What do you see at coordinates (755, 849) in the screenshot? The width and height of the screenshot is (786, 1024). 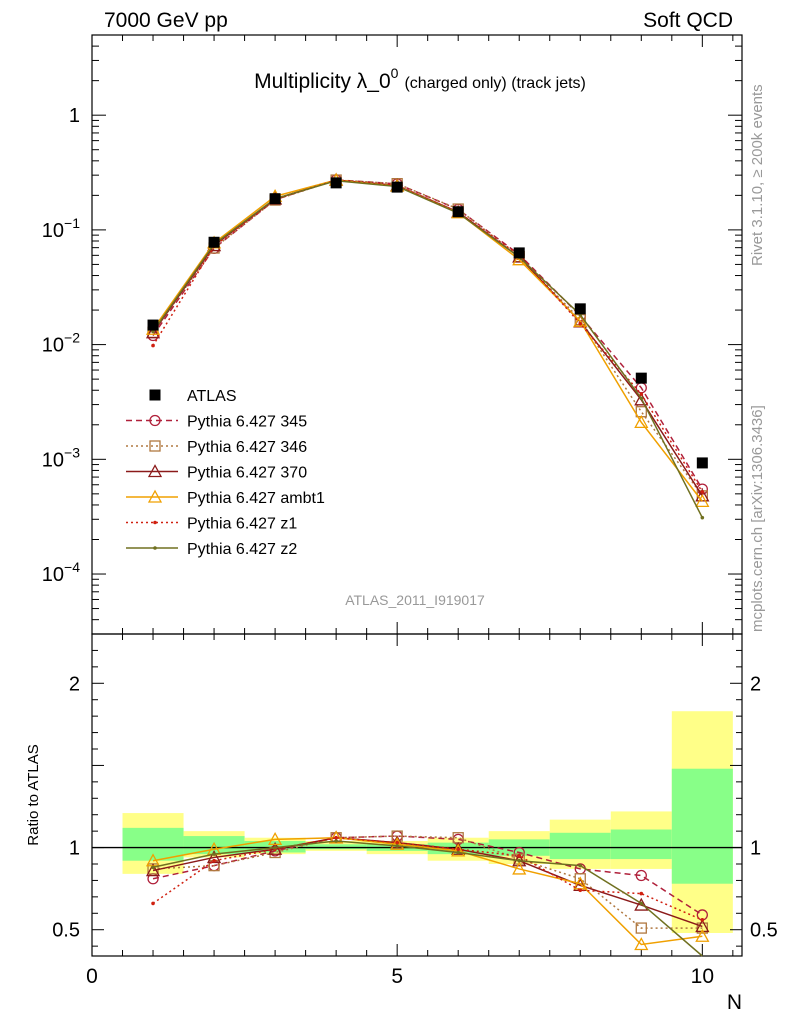 I see `ratio-y-tick-label-right: 1` at bounding box center [755, 849].